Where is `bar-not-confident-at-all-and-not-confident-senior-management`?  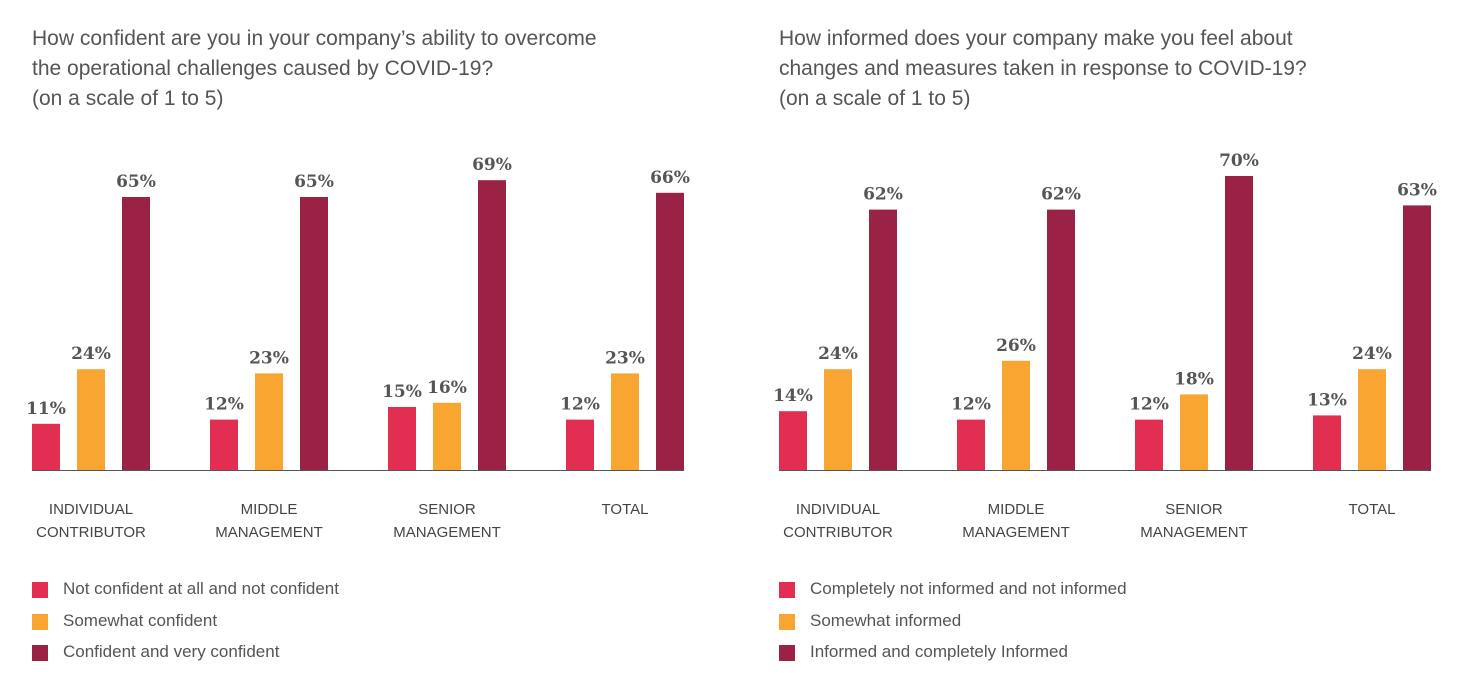
bar-not-confident-at-all-and-not-confident-senior-management is located at coordinates (402, 438).